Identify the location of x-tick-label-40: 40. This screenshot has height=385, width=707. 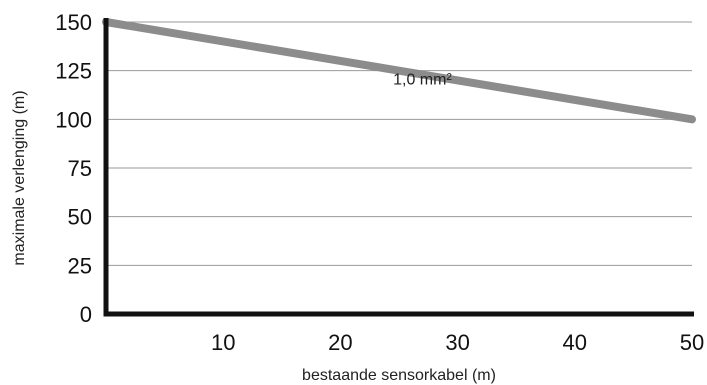
(575, 342).